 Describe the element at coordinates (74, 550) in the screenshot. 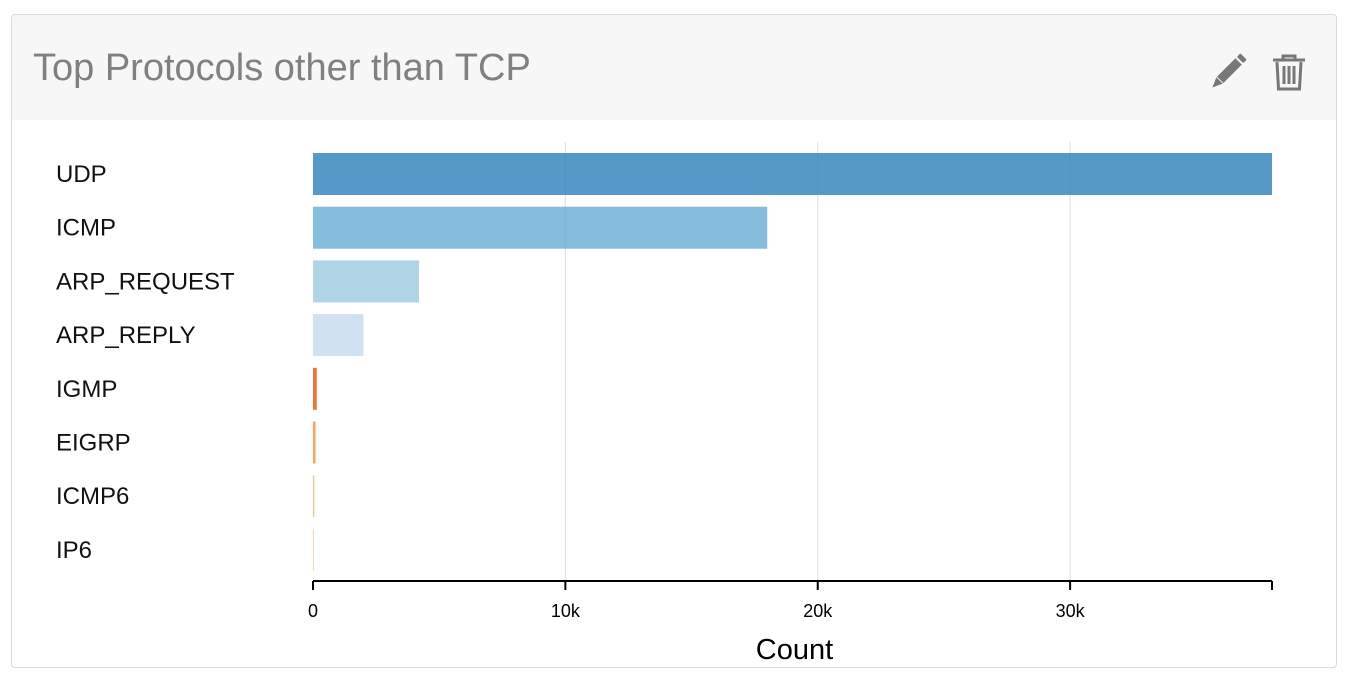

I see `category-label: IP6` at that location.